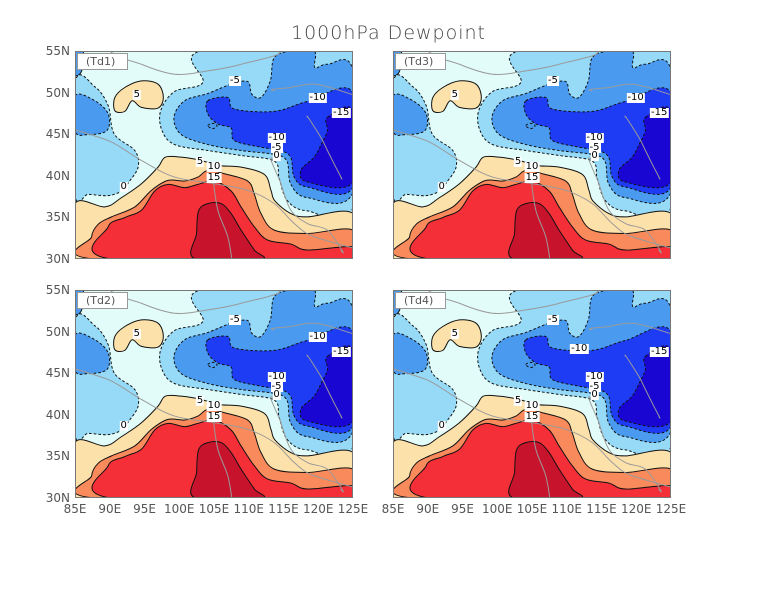  I want to click on x-tick-label: 115E, so click(283, 509).